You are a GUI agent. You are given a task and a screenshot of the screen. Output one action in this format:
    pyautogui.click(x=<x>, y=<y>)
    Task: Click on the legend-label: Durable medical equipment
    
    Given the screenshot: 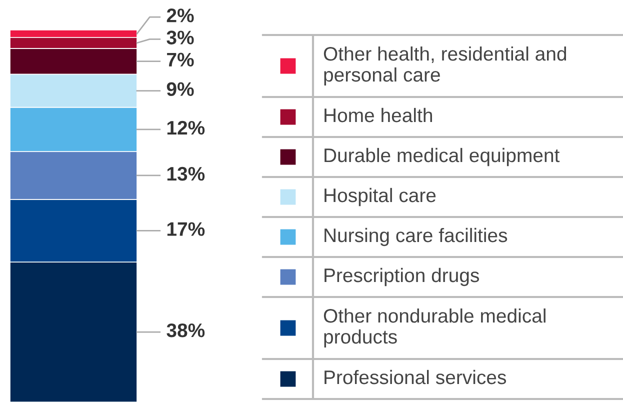 What is the action you would take?
    pyautogui.click(x=442, y=157)
    